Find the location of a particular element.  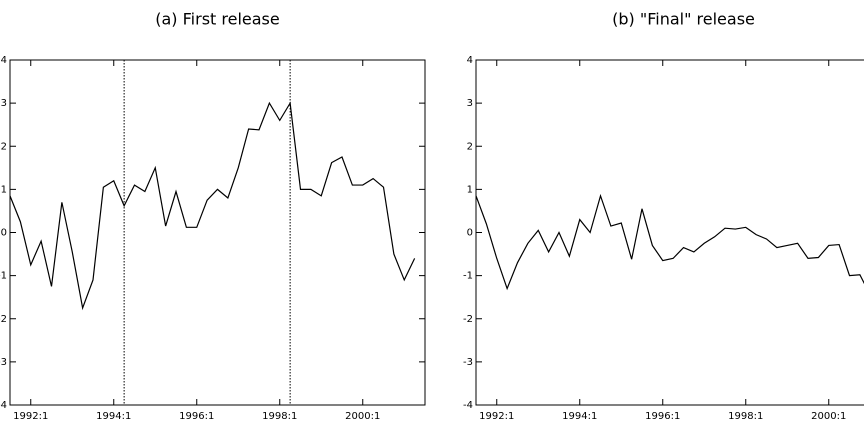

chart-title: (b) "Final" release is located at coordinates (683, 19).